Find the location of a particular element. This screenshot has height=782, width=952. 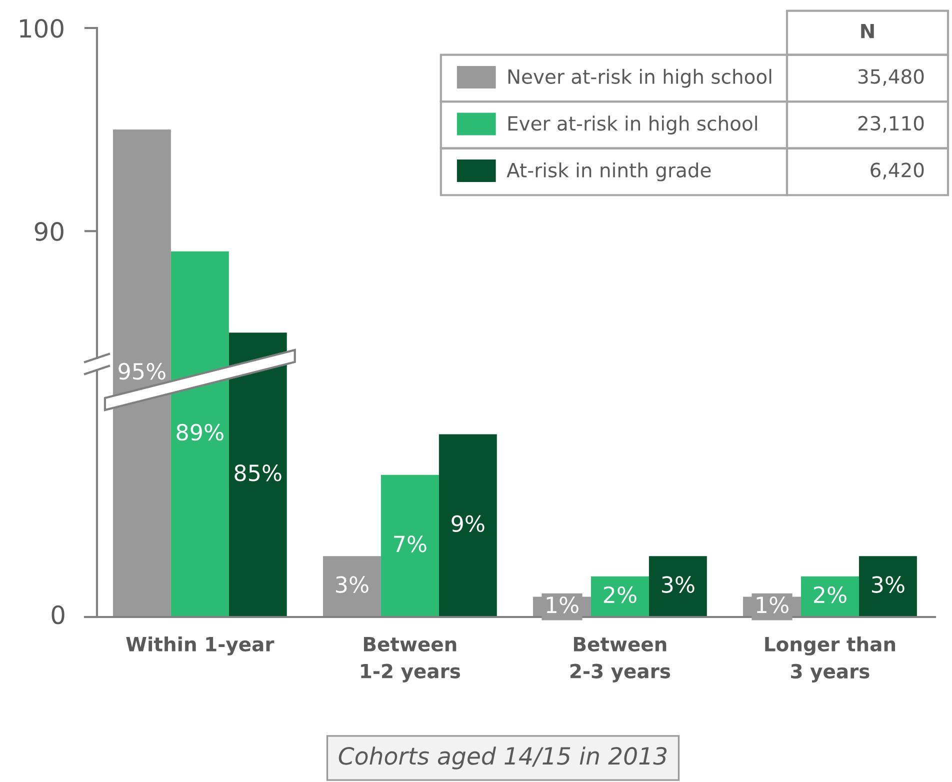

annotation: 6,420 is located at coordinates (897, 171).